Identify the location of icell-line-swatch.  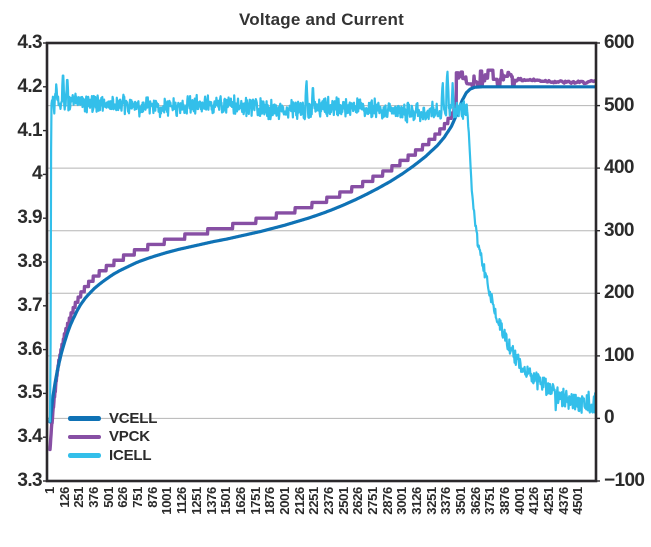
(84, 455).